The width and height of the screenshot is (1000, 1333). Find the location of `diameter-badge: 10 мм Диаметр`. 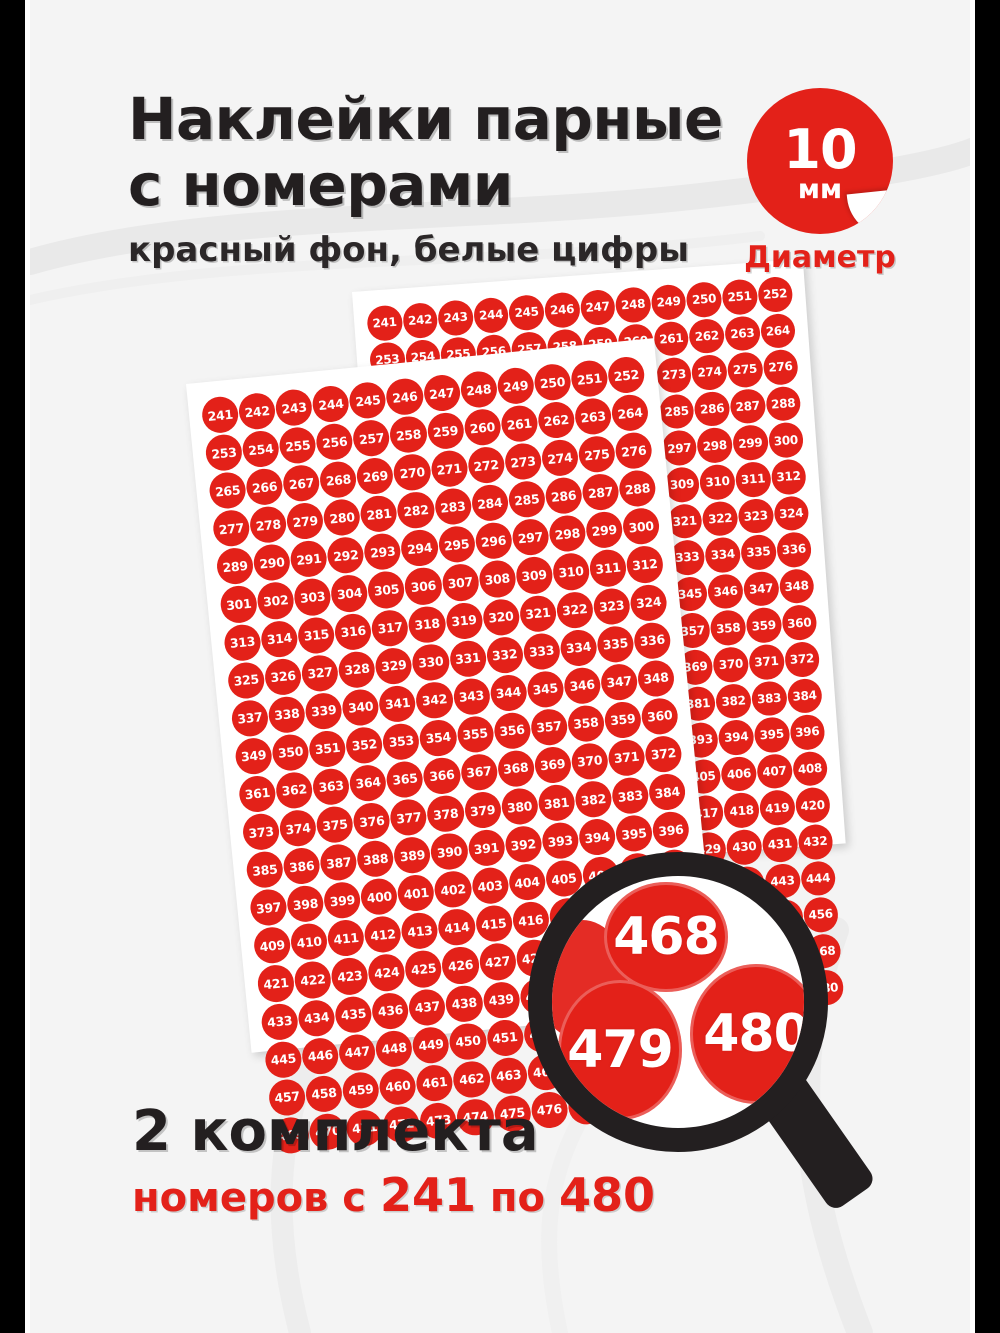

diameter-badge: 10 мм Диаметр is located at coordinates (820, 181).